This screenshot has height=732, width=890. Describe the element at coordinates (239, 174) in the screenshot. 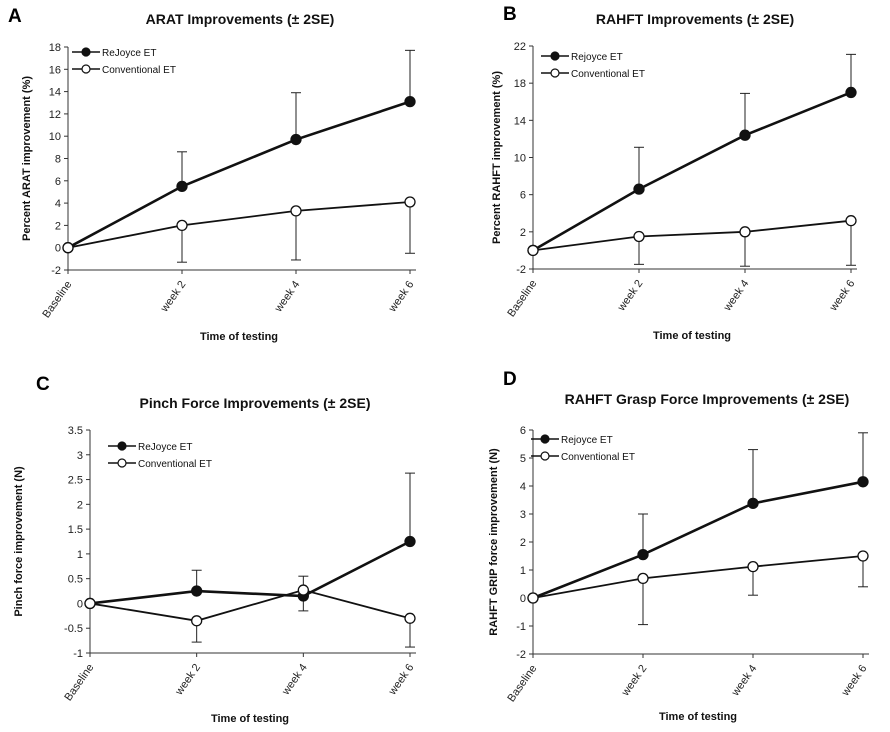

I see `chart-a-series-rejoyce-line` at that location.